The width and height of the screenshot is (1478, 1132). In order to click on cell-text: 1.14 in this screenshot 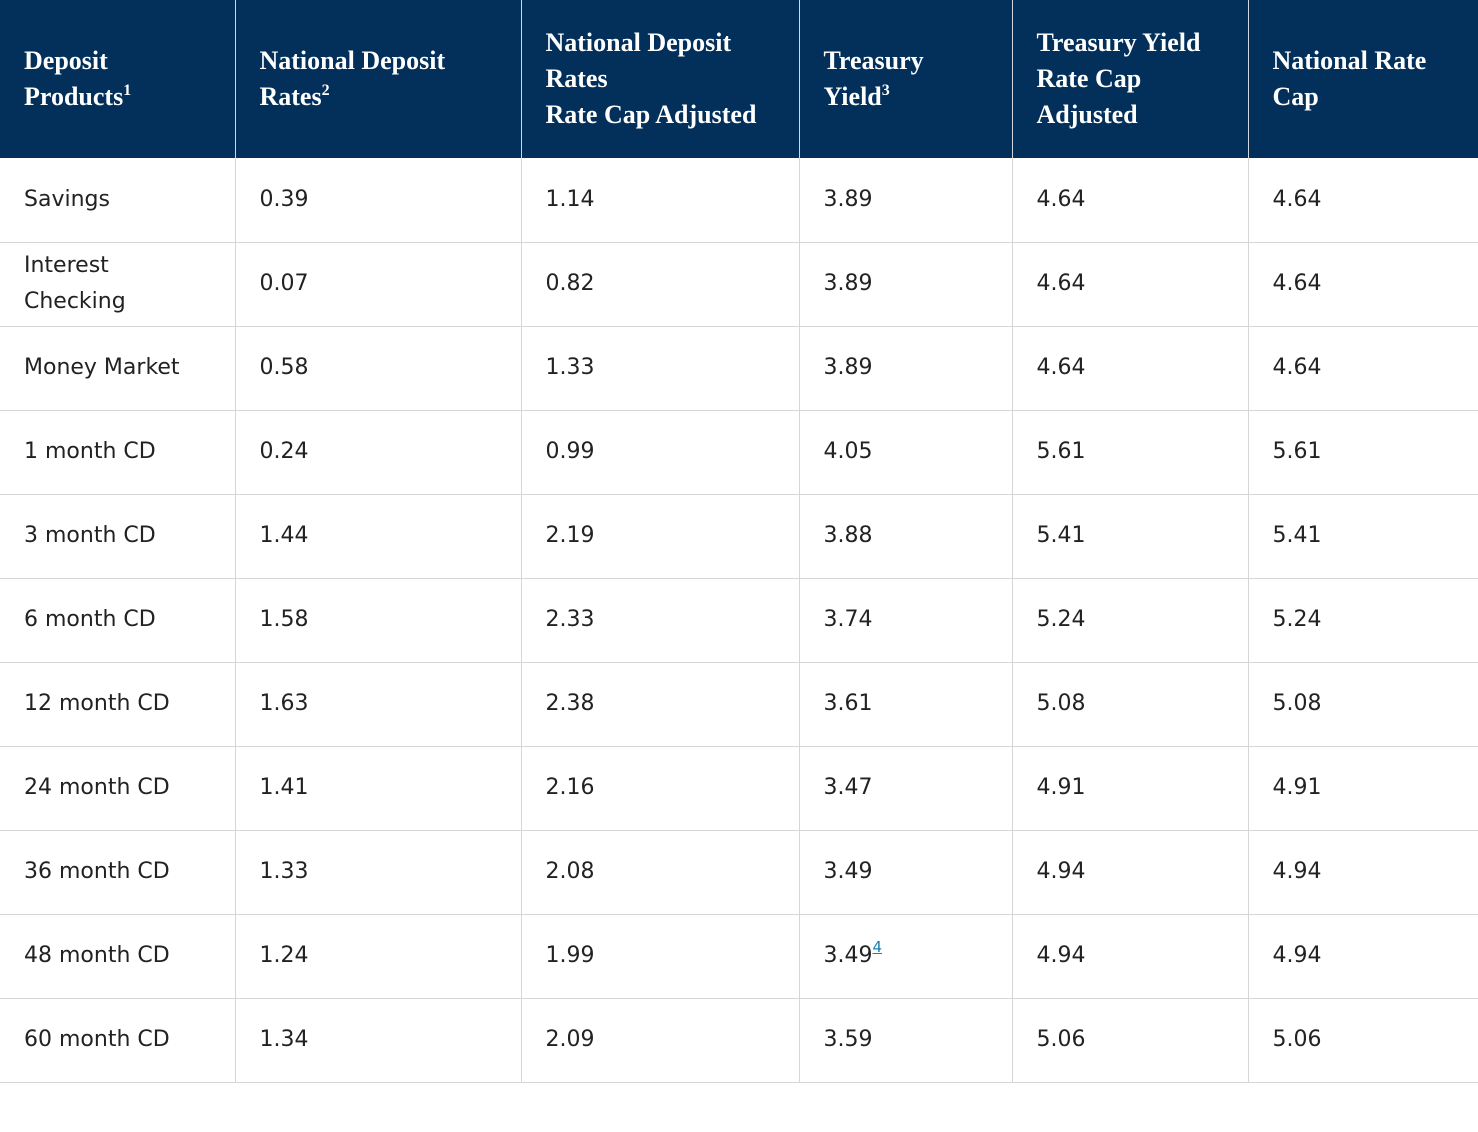, I will do `click(570, 199)`.